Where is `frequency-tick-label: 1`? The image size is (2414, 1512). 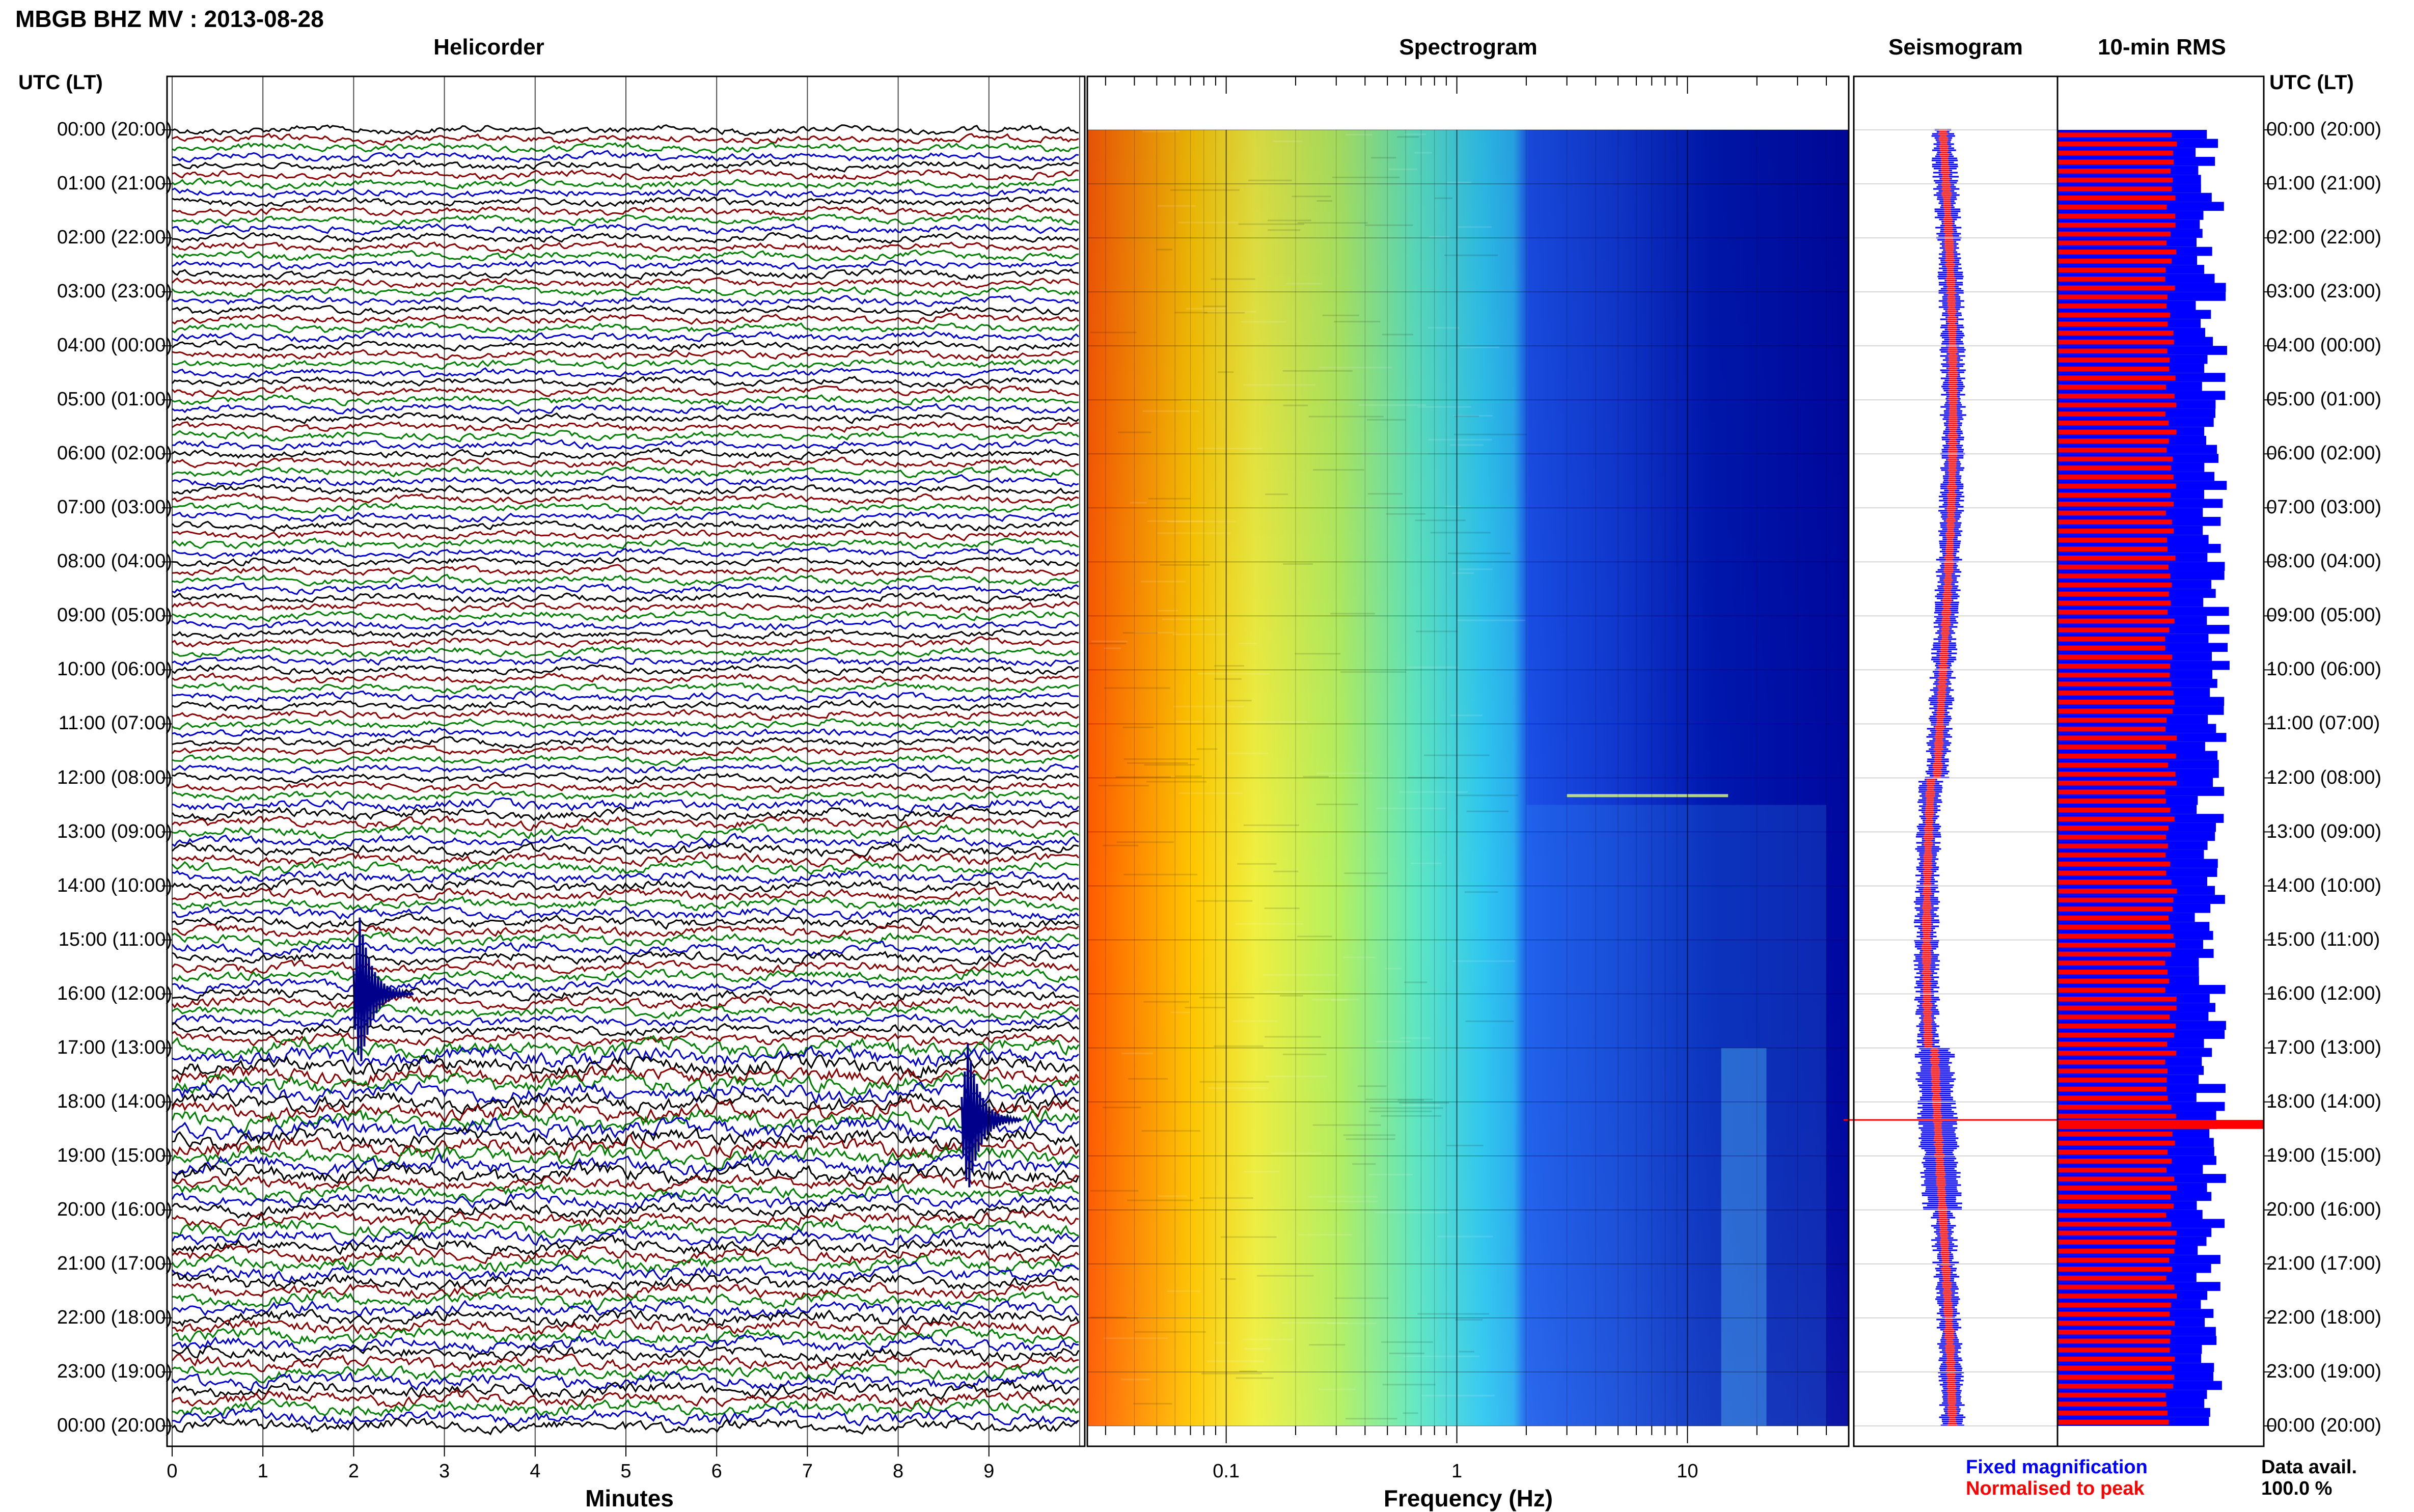
frequency-tick-label: 1 is located at coordinates (1457, 1471).